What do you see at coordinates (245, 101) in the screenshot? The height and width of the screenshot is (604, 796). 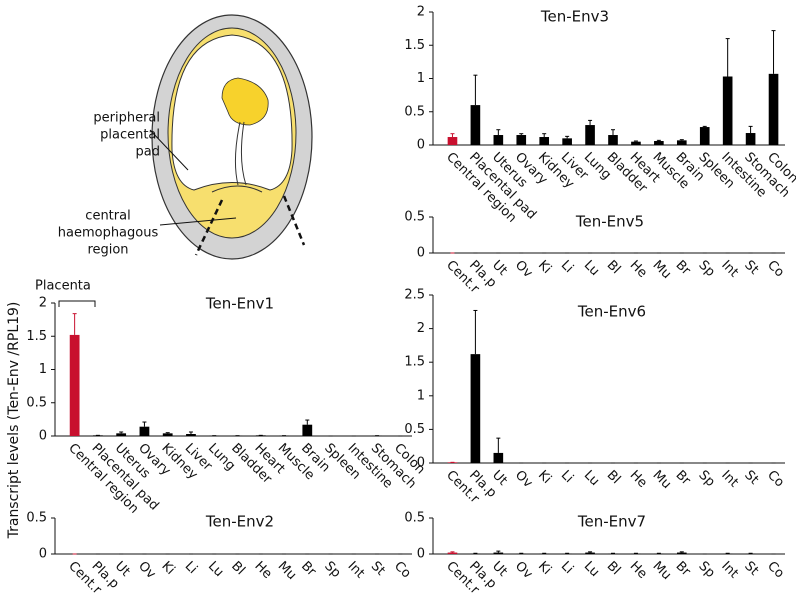 I see `embryo` at bounding box center [245, 101].